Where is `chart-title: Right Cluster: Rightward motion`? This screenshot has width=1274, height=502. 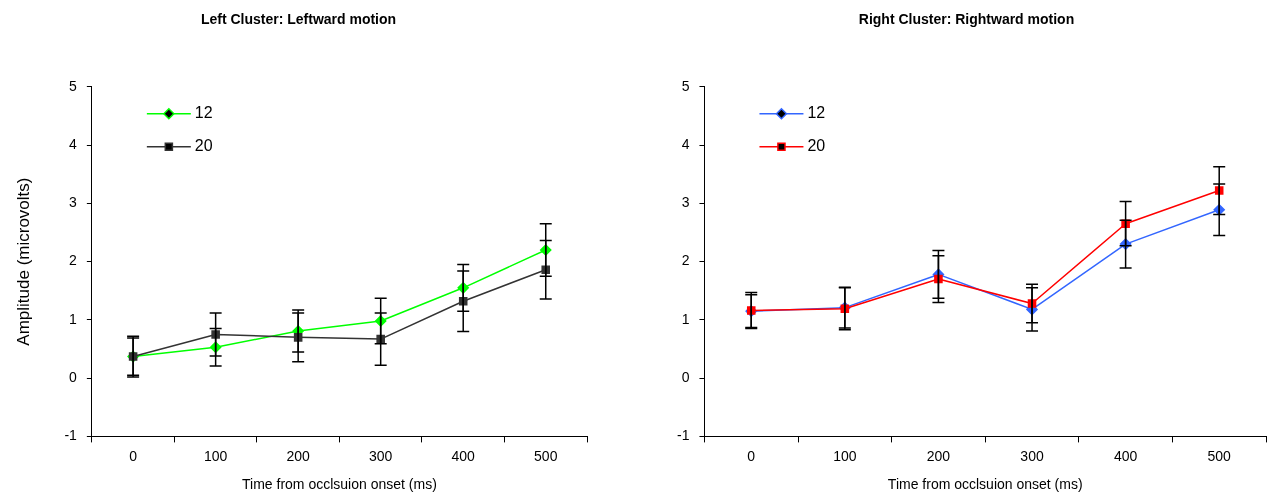
chart-title: Right Cluster: Rightward motion is located at coordinates (966, 19).